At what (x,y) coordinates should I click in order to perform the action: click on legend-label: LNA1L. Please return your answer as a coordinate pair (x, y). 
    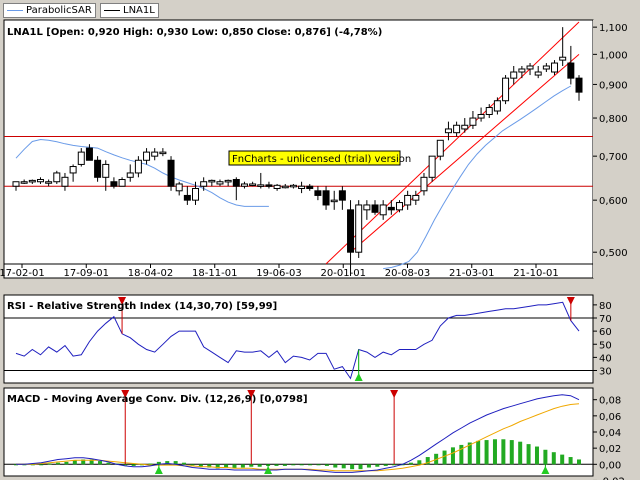
    Looking at the image, I should click on (139, 10).